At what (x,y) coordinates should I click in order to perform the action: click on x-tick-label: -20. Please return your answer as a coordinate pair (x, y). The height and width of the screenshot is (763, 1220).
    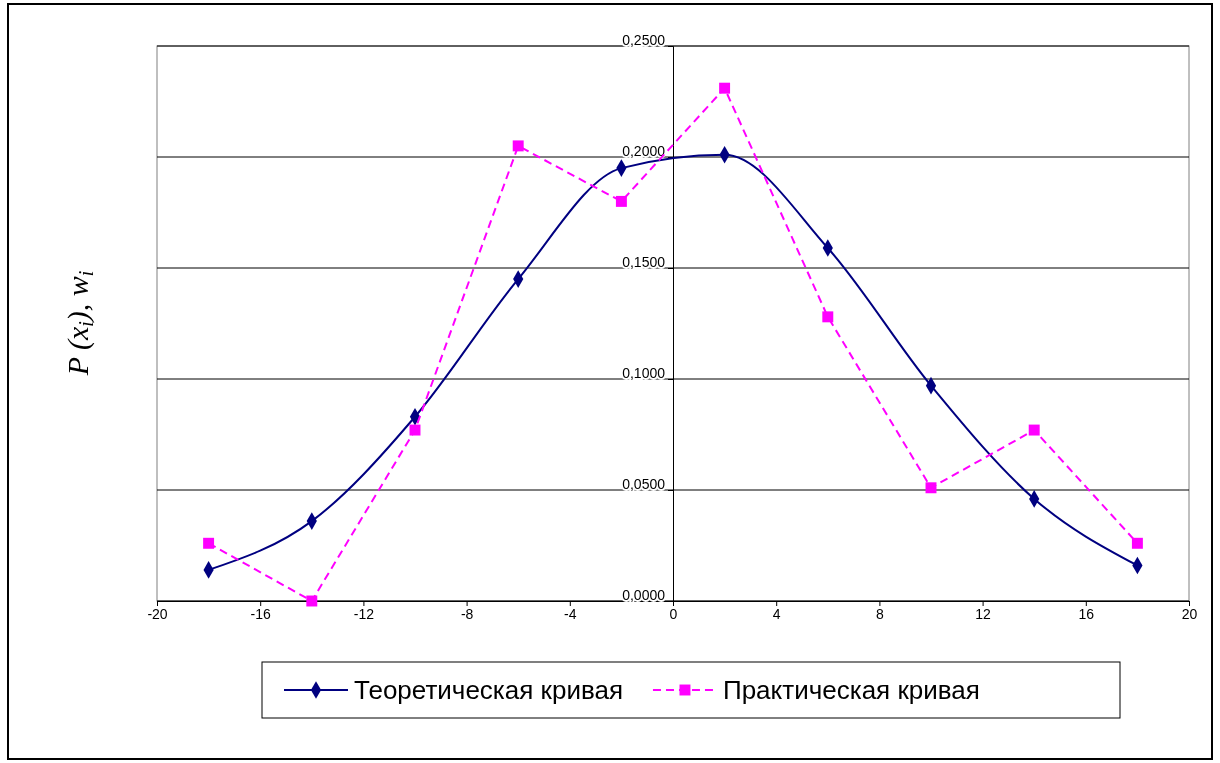
    Looking at the image, I should click on (157, 613).